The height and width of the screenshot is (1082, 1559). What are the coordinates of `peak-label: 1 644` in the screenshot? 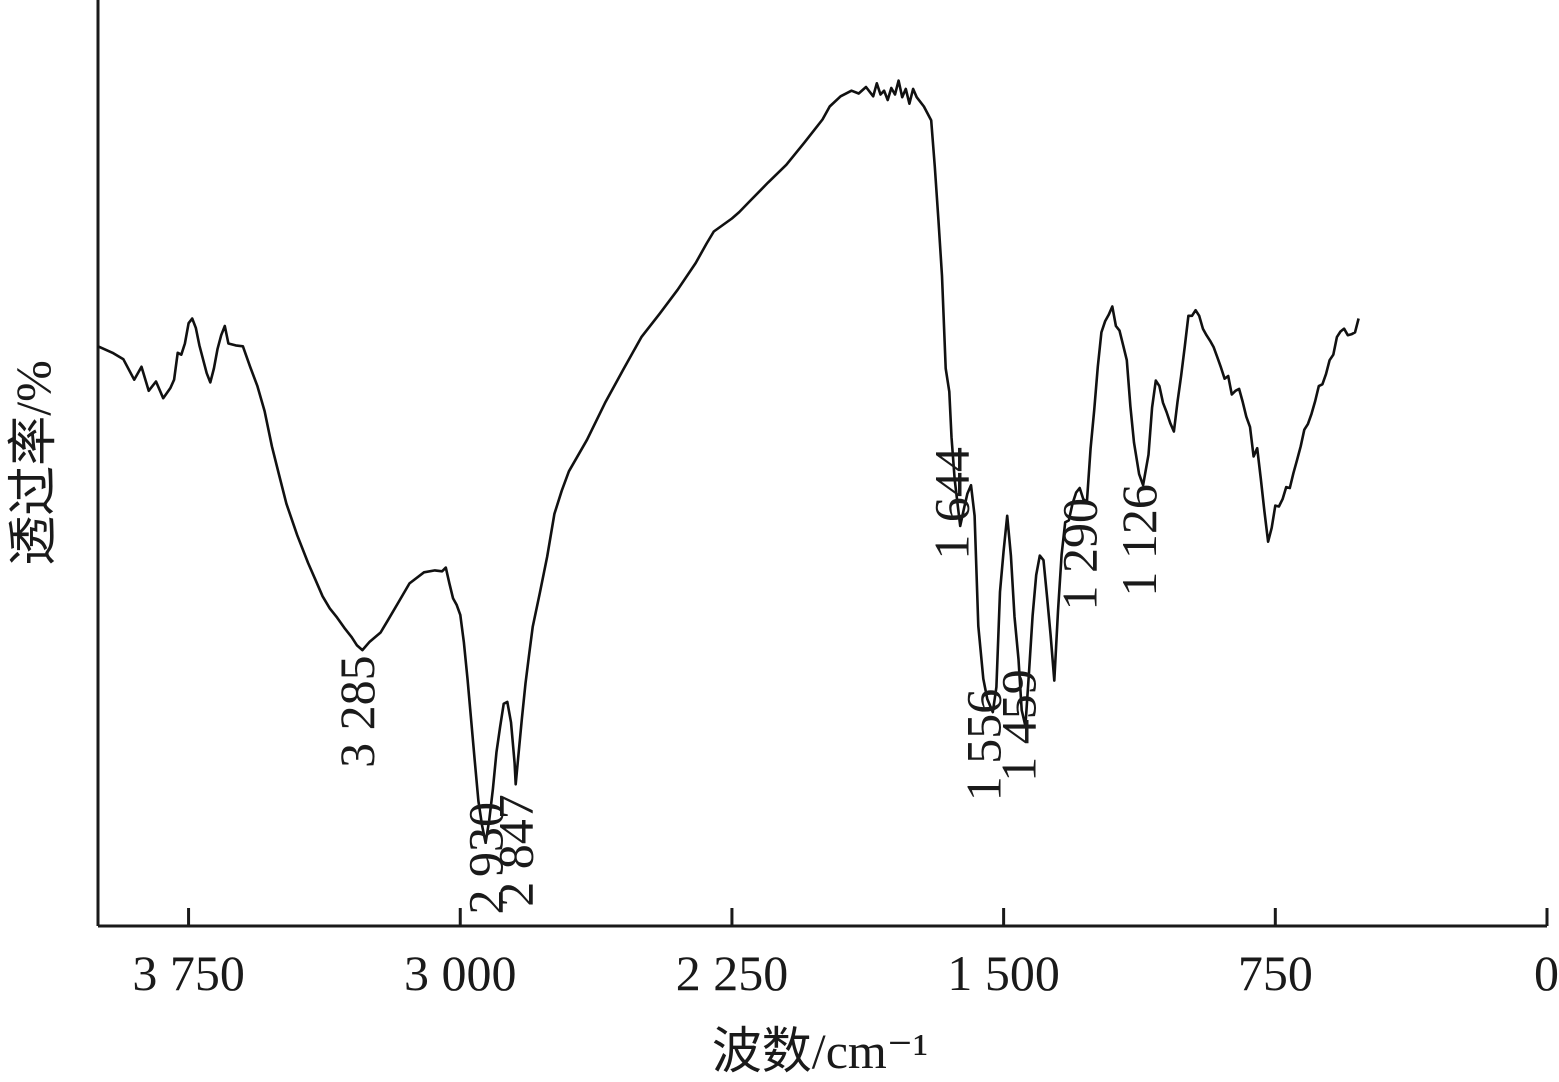 It's located at (952, 503).